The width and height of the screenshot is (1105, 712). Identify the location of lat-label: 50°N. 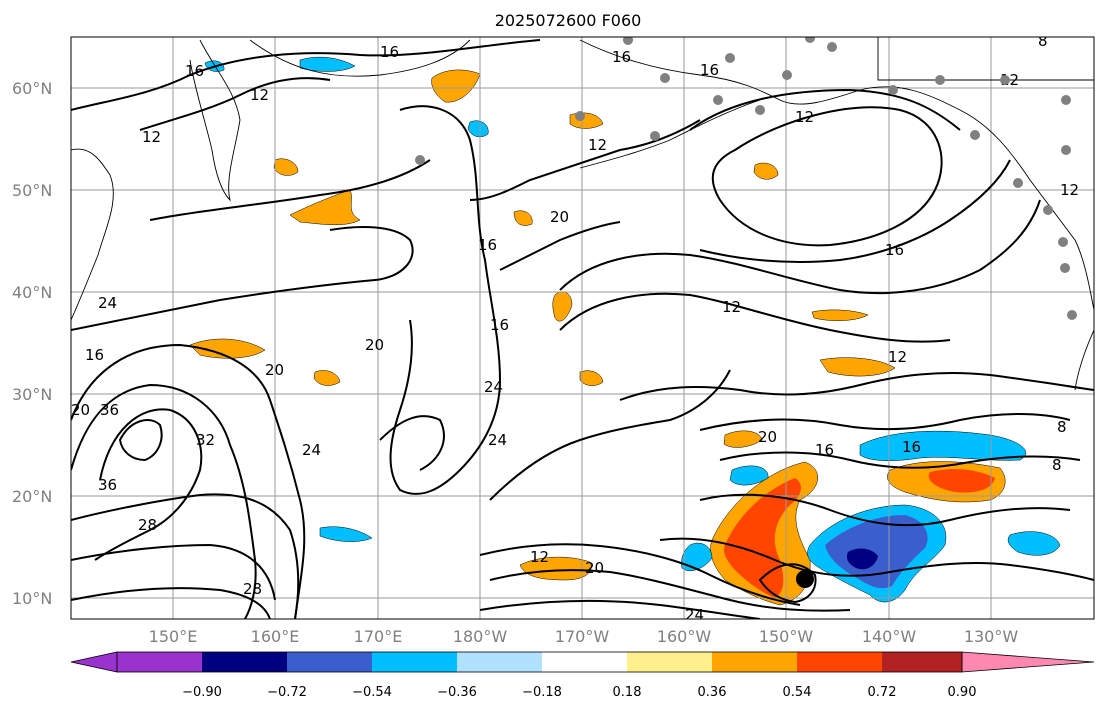
(32, 190).